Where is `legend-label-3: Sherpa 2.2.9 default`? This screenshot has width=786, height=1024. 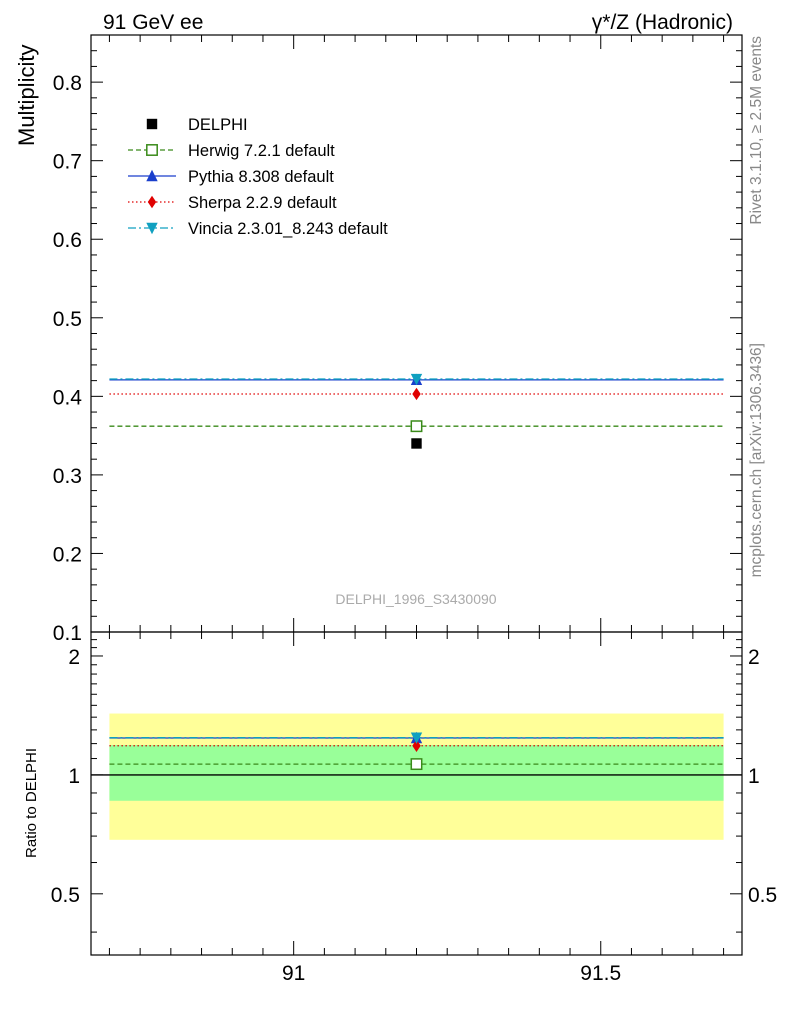 legend-label-3: Sherpa 2.2.9 default is located at coordinates (262, 203).